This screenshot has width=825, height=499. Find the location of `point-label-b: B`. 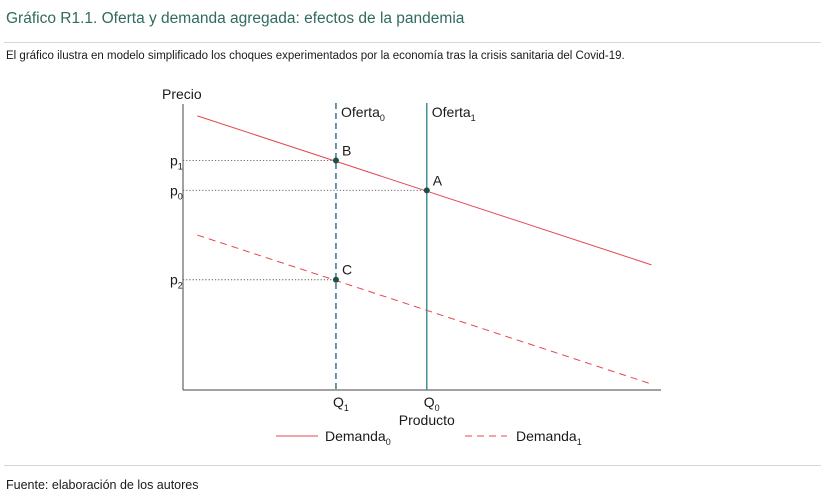

point-label-b: B is located at coordinates (346, 151).